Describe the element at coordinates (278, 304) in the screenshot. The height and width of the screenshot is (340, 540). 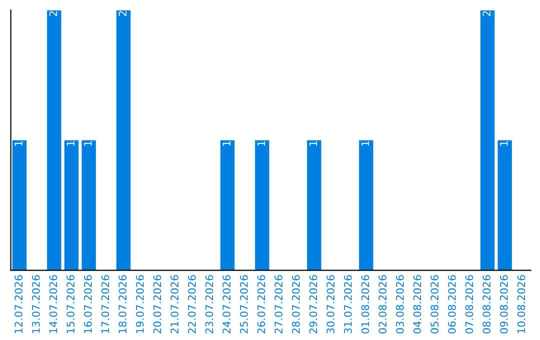
I see `x-tick-label: 27.07.2026` at that location.